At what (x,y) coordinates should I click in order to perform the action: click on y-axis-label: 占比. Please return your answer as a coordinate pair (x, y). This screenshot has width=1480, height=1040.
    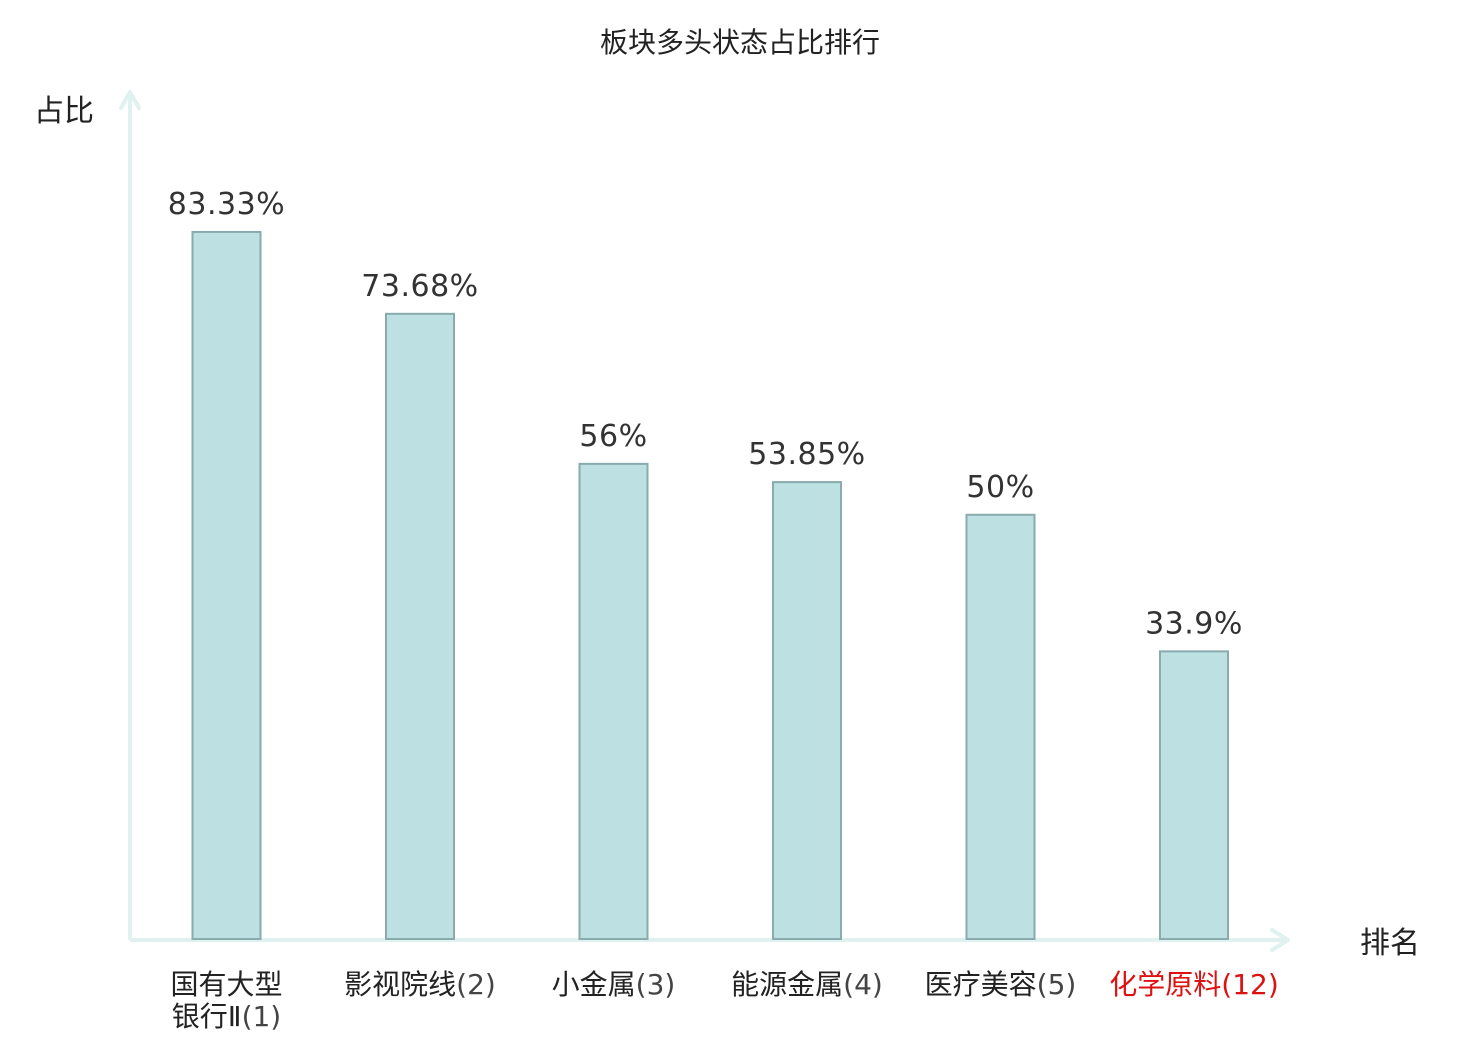
    Looking at the image, I should click on (64, 111).